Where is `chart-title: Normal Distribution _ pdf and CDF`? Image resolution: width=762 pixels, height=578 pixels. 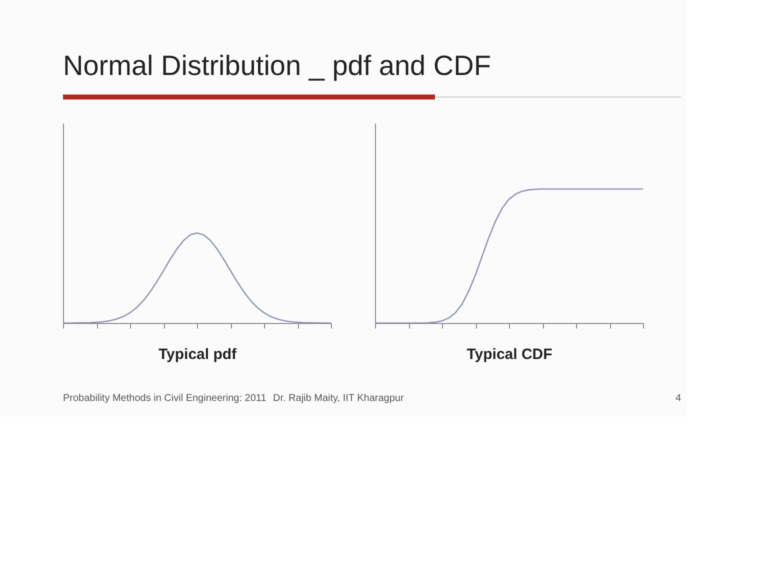 chart-title: Normal Distribution _ pdf and CDF is located at coordinates (277, 65).